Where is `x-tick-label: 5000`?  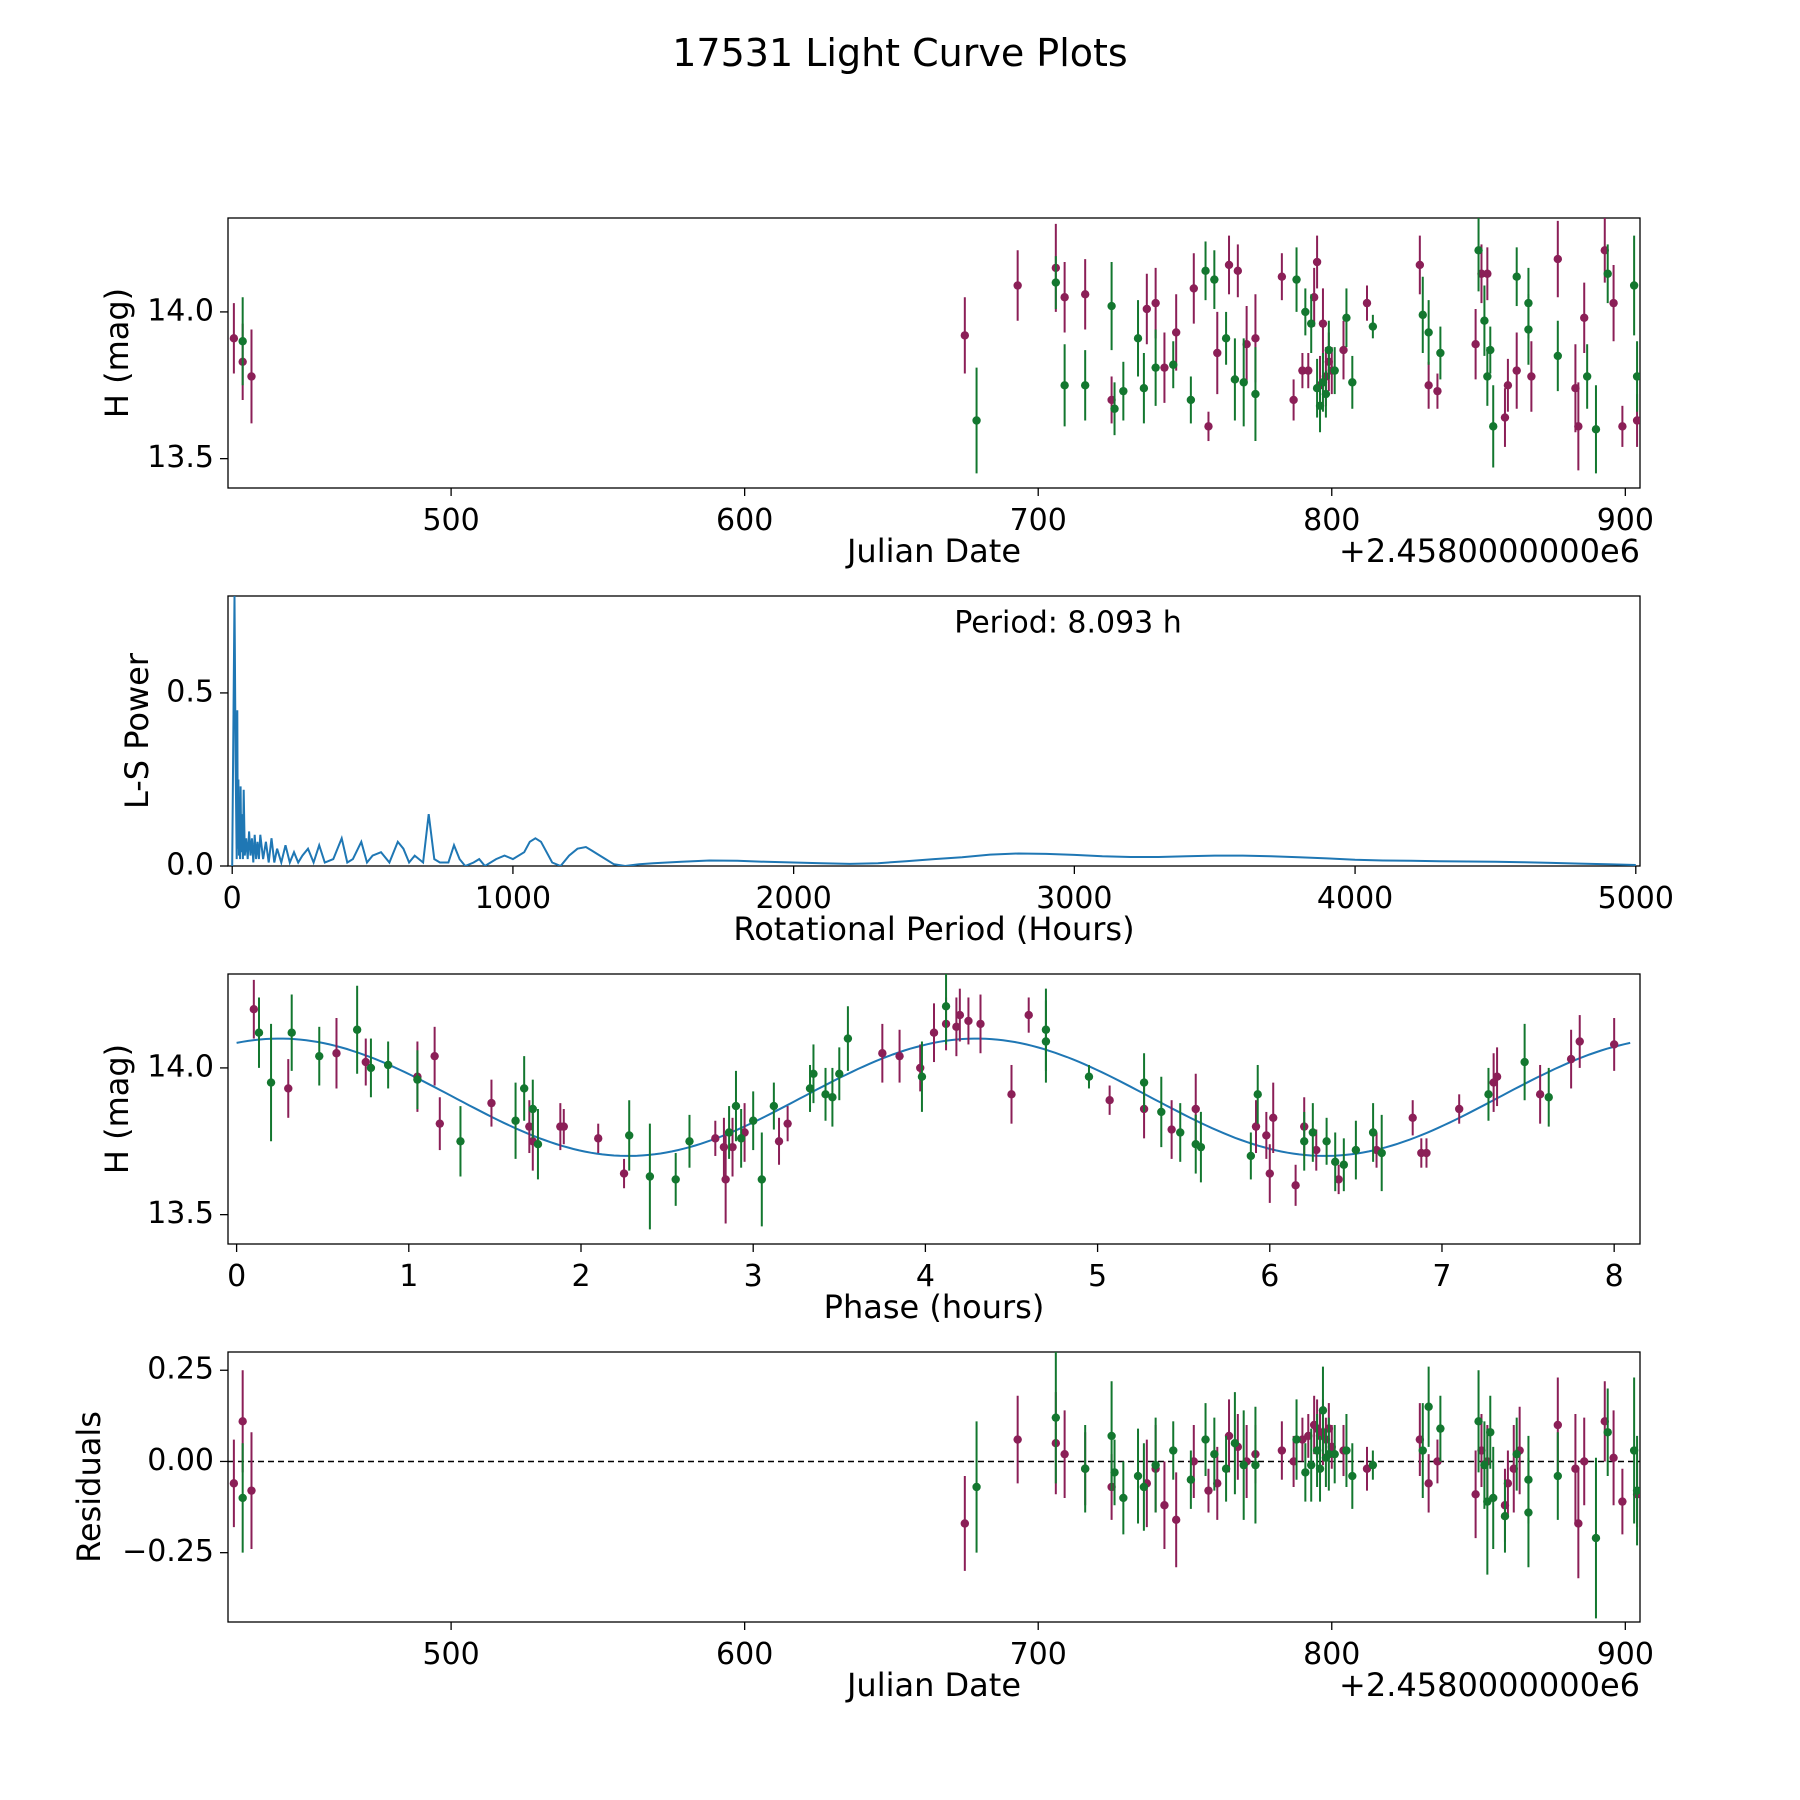 x-tick-label: 5000 is located at coordinates (1636, 898).